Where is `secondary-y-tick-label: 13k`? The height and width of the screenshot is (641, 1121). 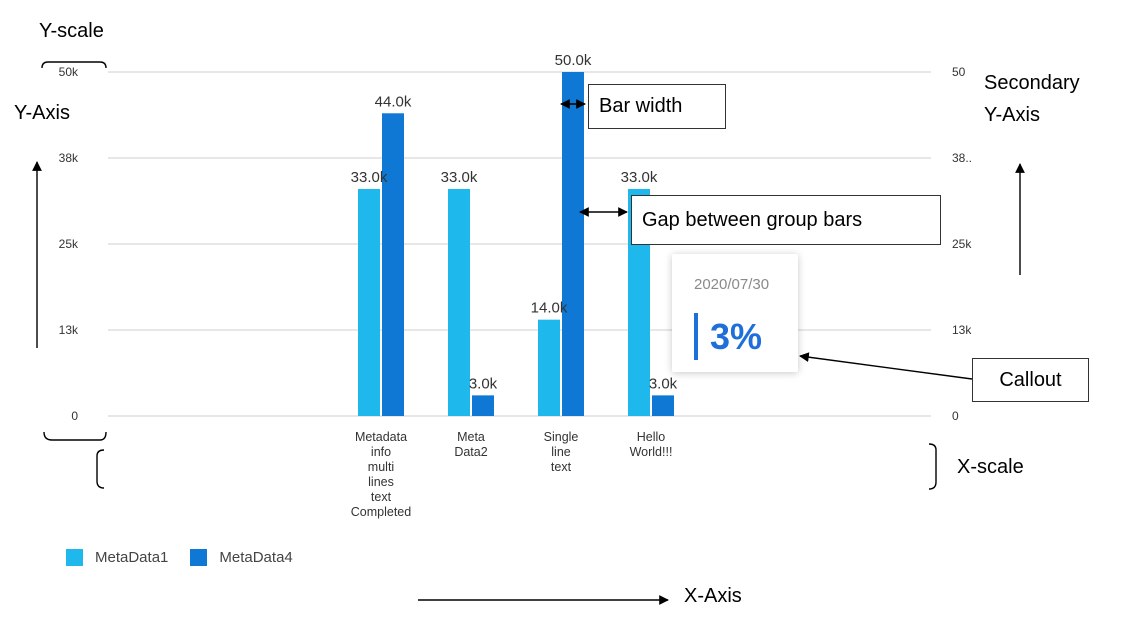
secondary-y-tick-label: 13k is located at coordinates (962, 330).